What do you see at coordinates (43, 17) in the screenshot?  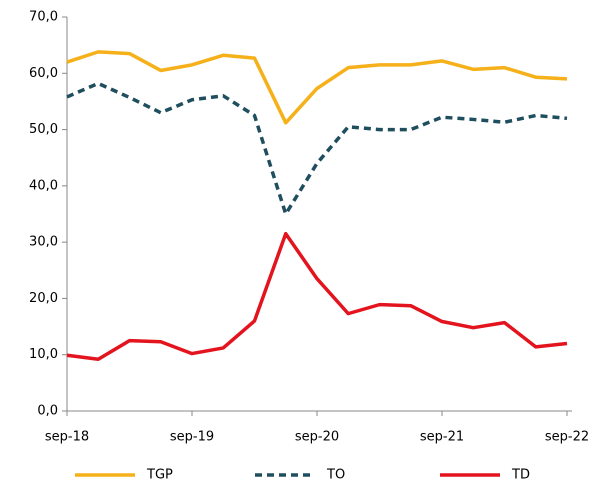 I see `y-tick-label: 70,0` at bounding box center [43, 17].